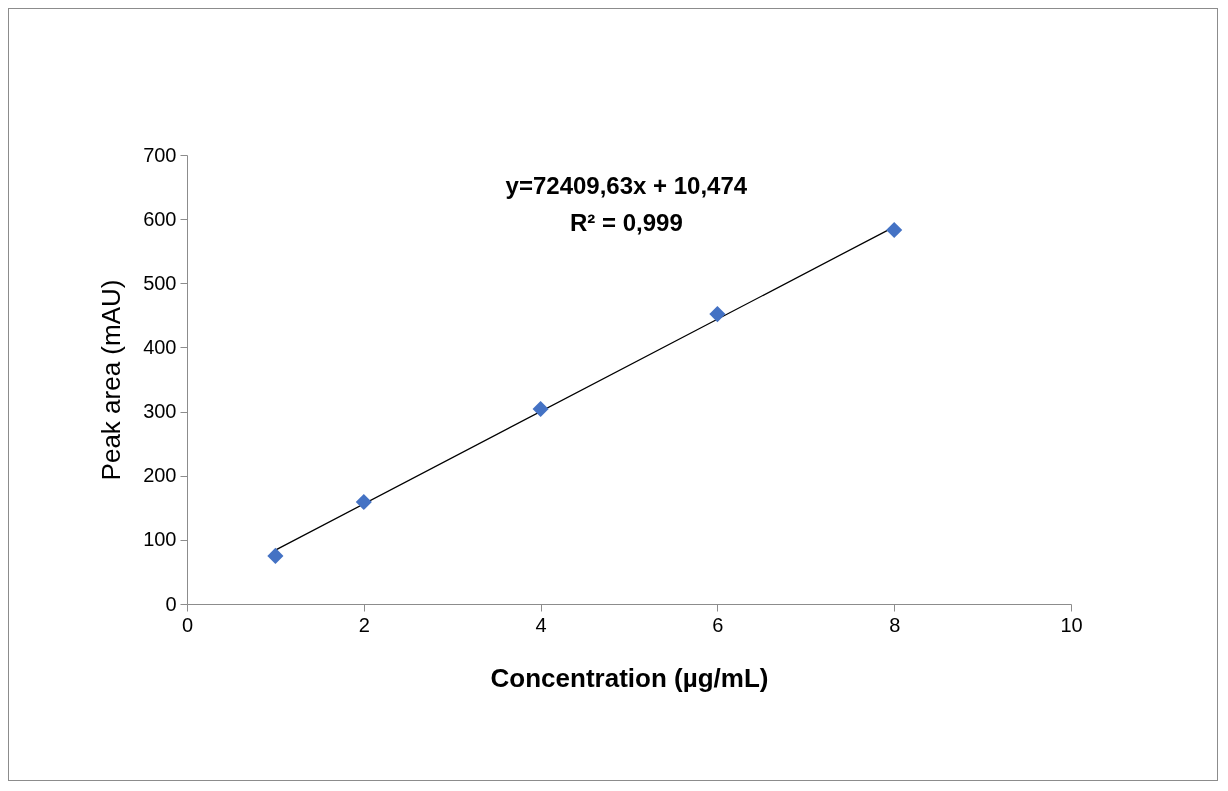 The height and width of the screenshot is (791, 1228). Describe the element at coordinates (187, 624) in the screenshot. I see `x-tick-label: 0` at that location.